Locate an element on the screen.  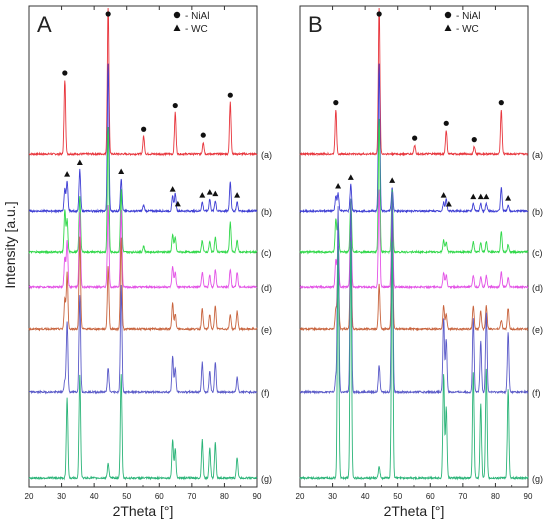
x-tick-label: 20 is located at coordinates (300, 496).